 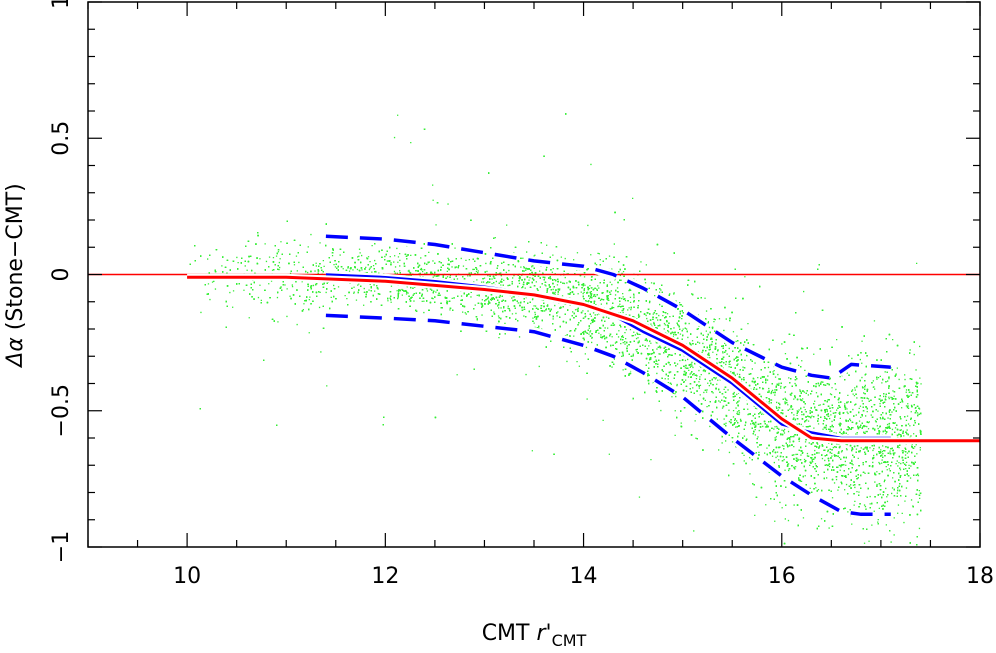 What do you see at coordinates (980, 576) in the screenshot?
I see `x-tick-label: 18` at bounding box center [980, 576].